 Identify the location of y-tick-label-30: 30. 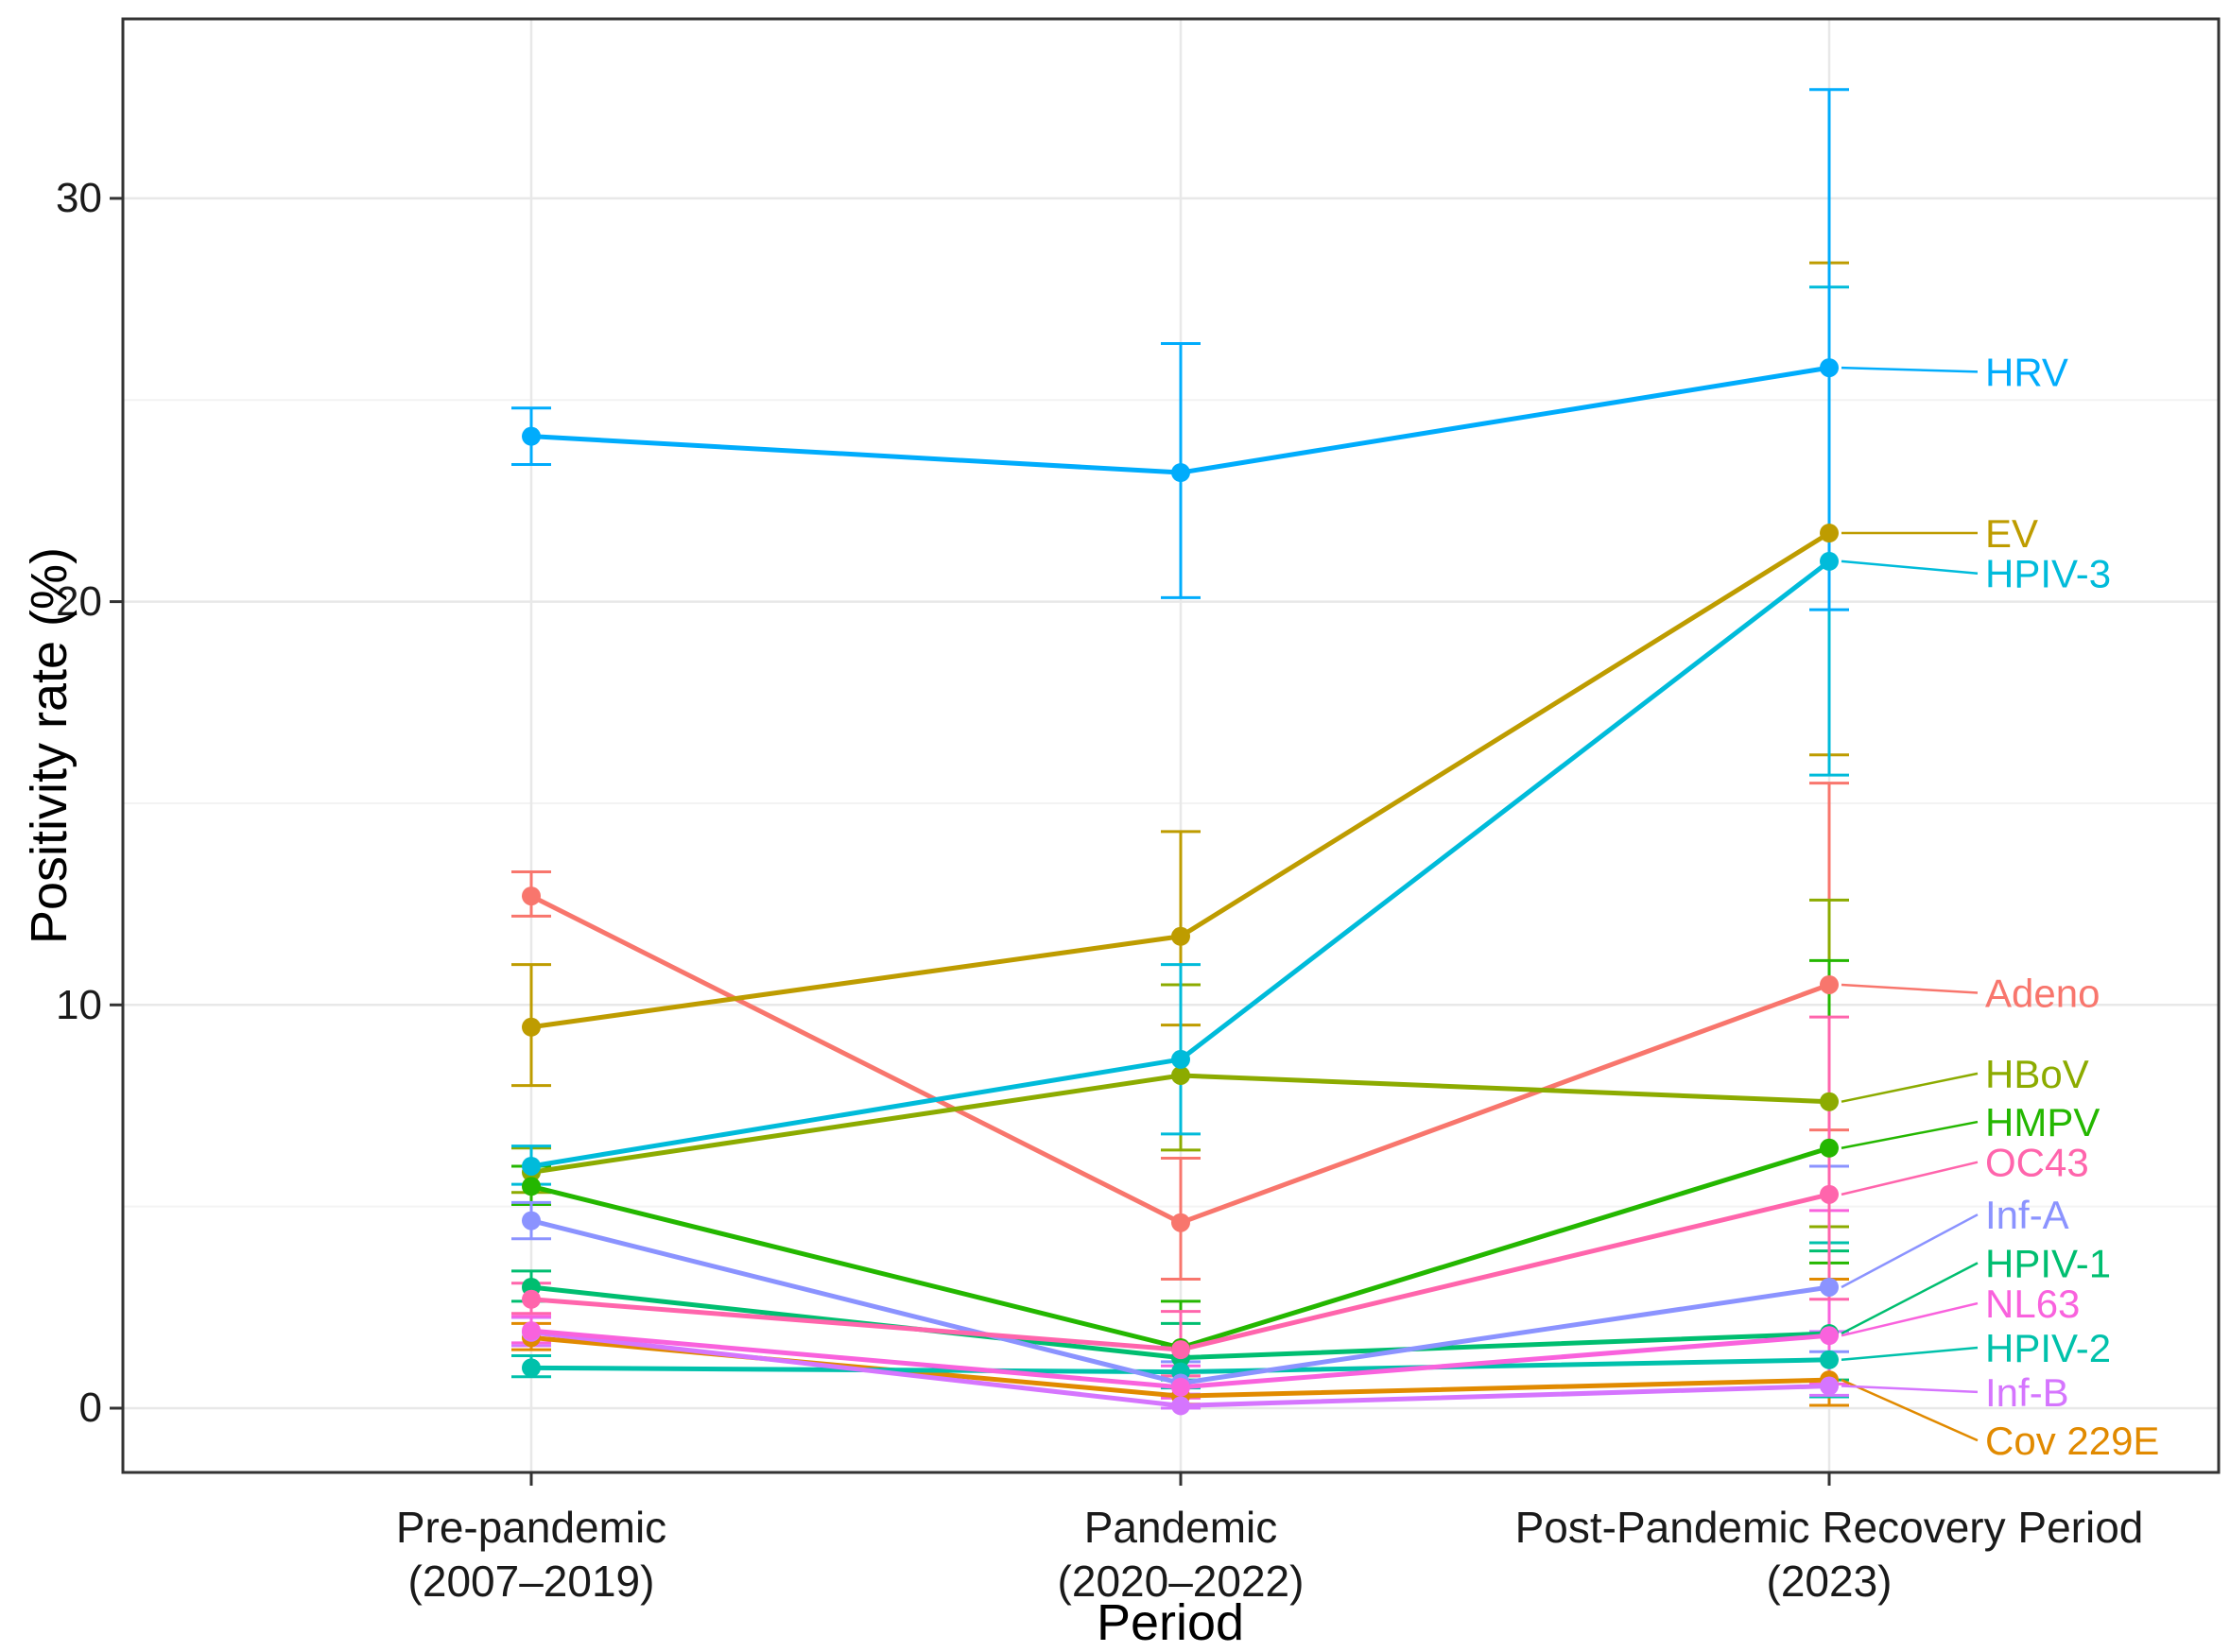
(79, 198).